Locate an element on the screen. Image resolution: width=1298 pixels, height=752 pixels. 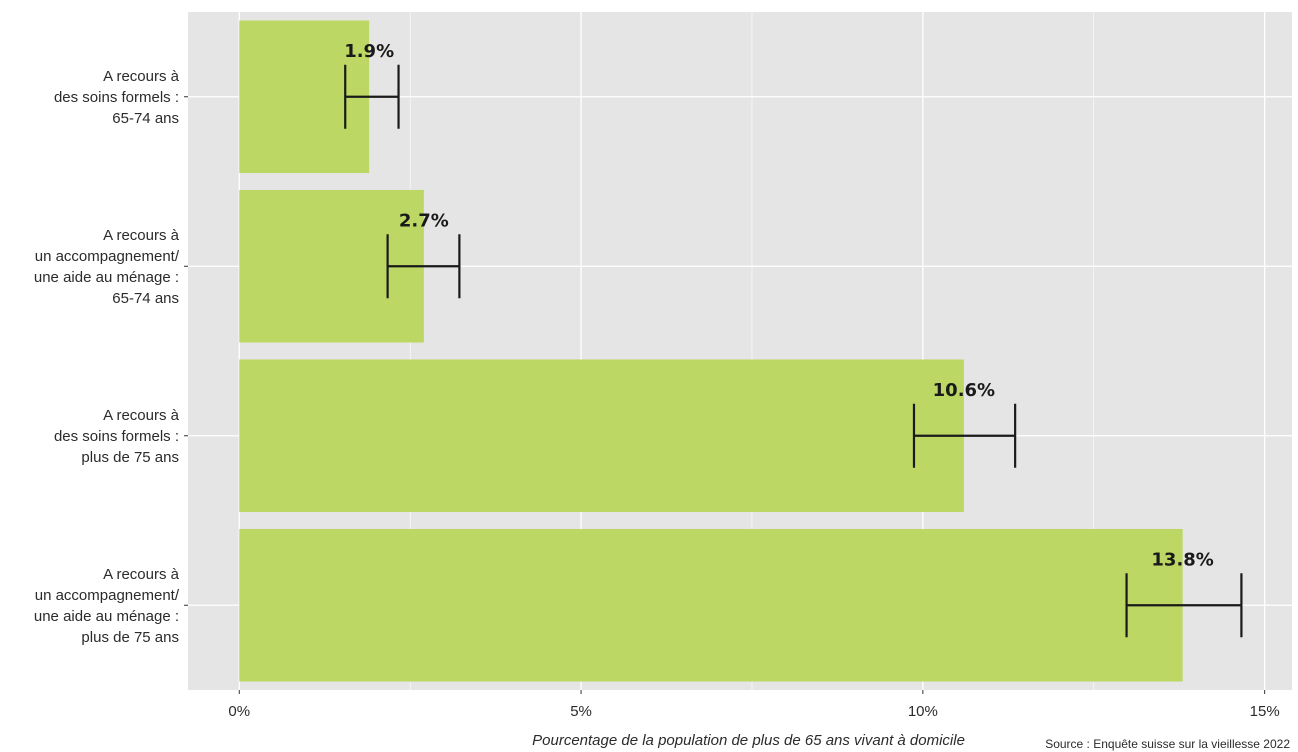
data-label: 1.9% is located at coordinates (369, 51).